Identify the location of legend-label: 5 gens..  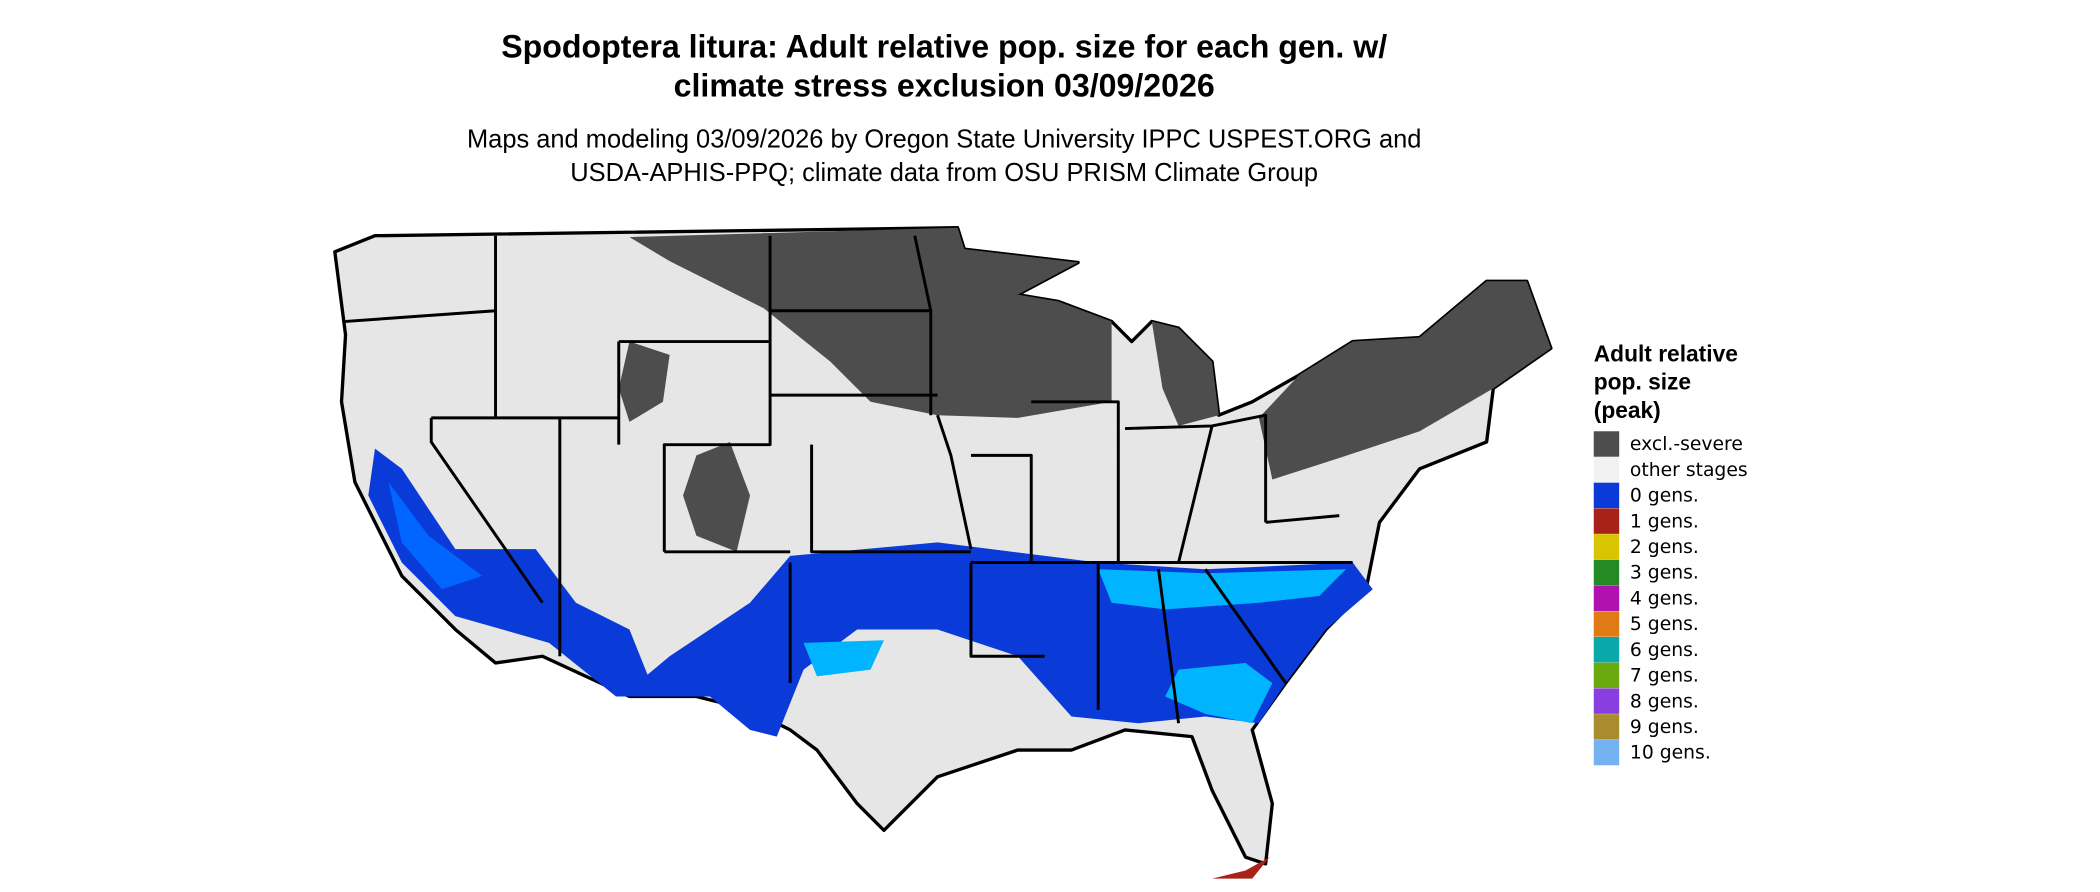
(1664, 624).